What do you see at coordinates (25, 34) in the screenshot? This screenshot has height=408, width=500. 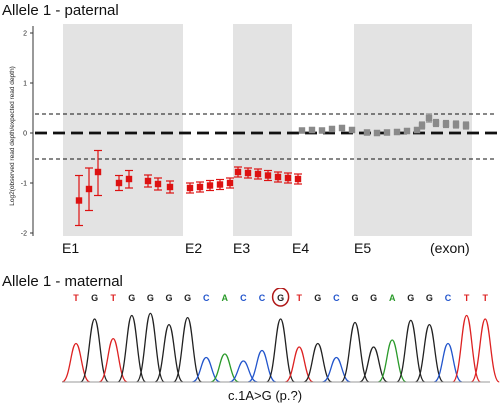 I see `y-tick-label: 2` at bounding box center [25, 34].